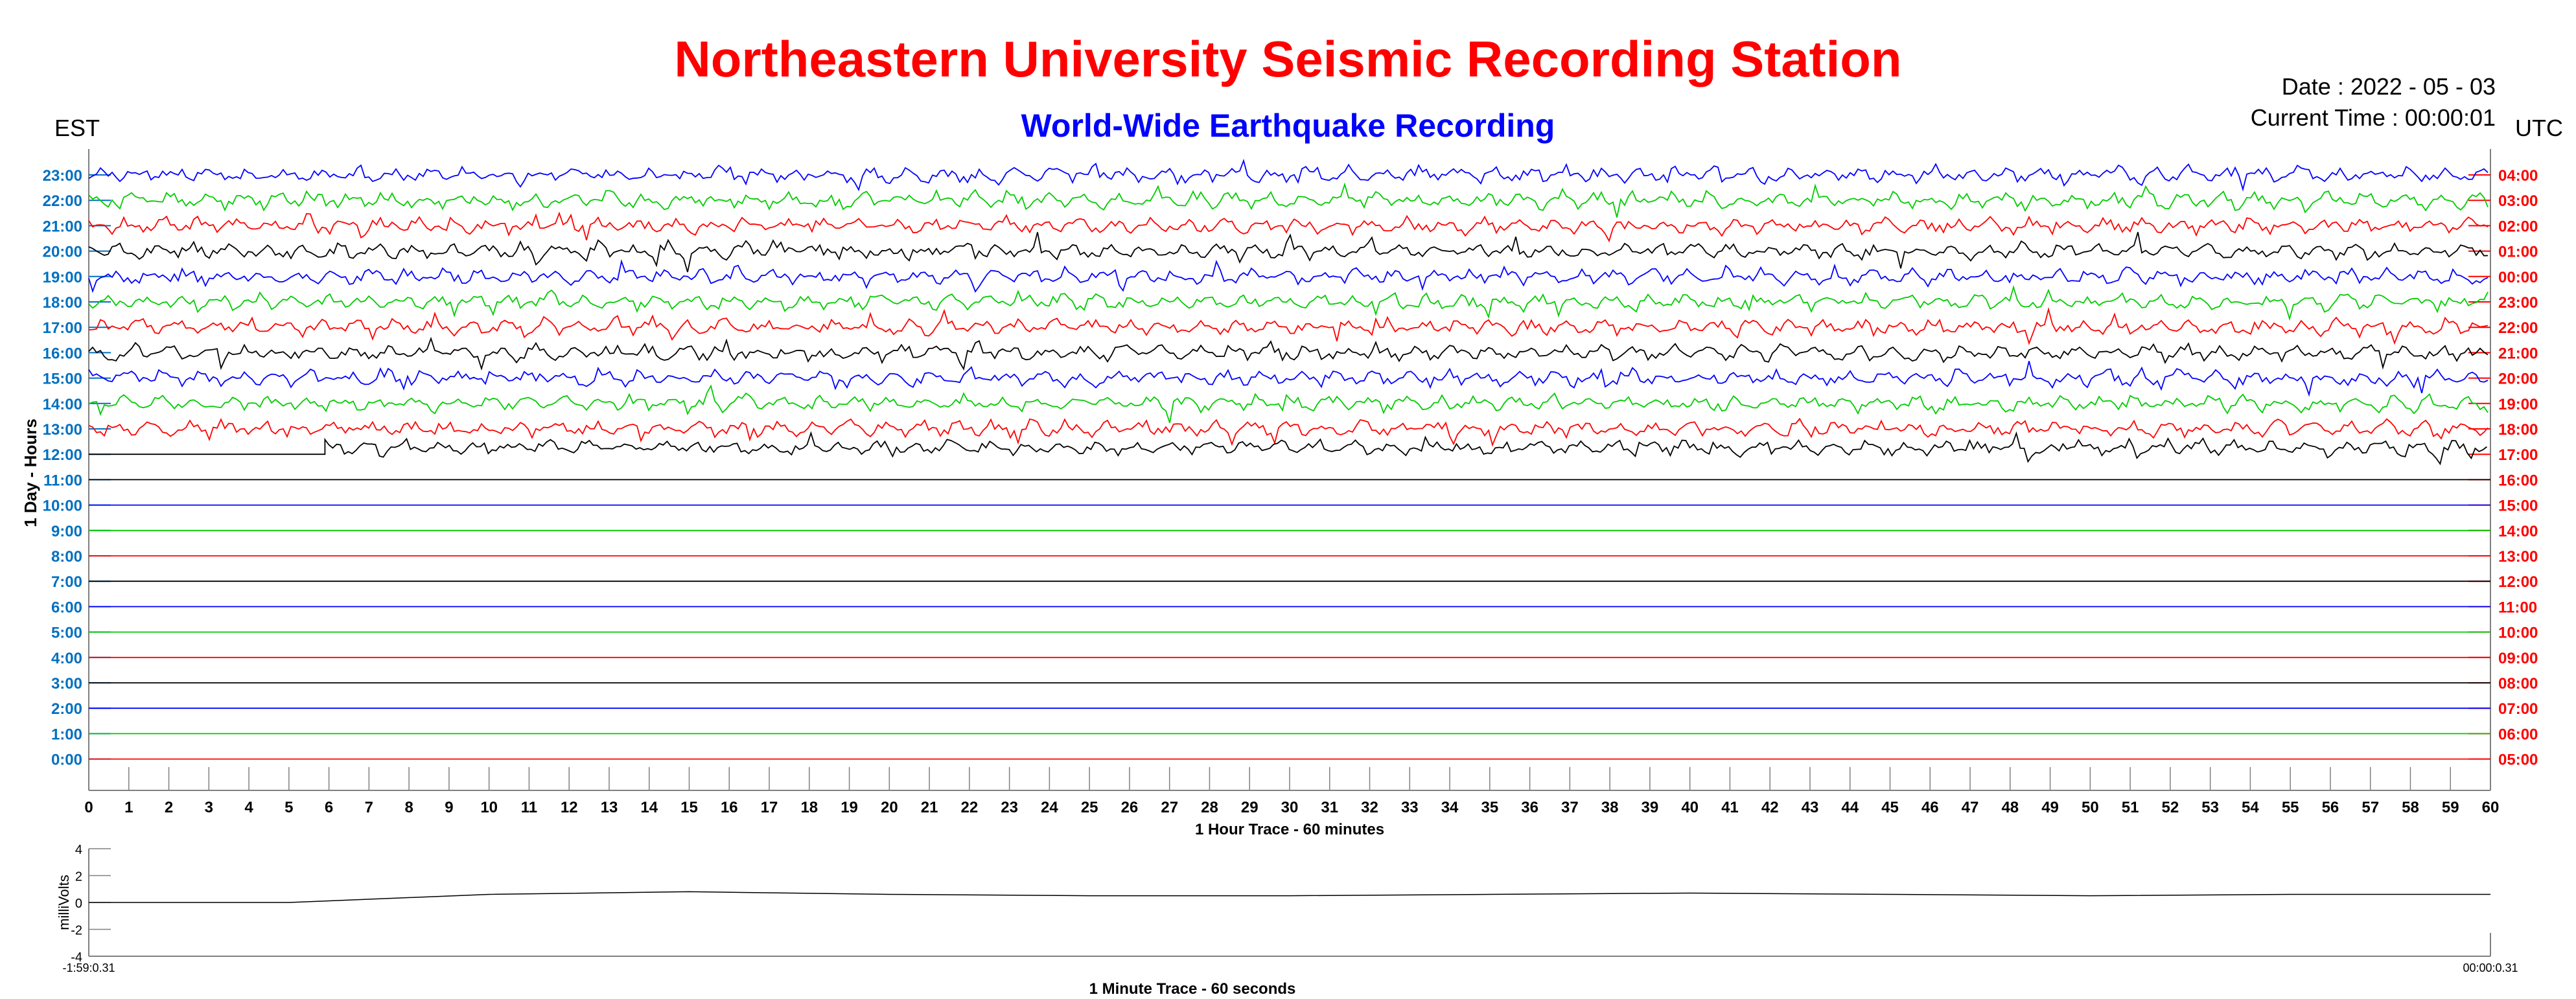 The image size is (2576, 999). I want to click on x-tick-label: 29, so click(1250, 808).